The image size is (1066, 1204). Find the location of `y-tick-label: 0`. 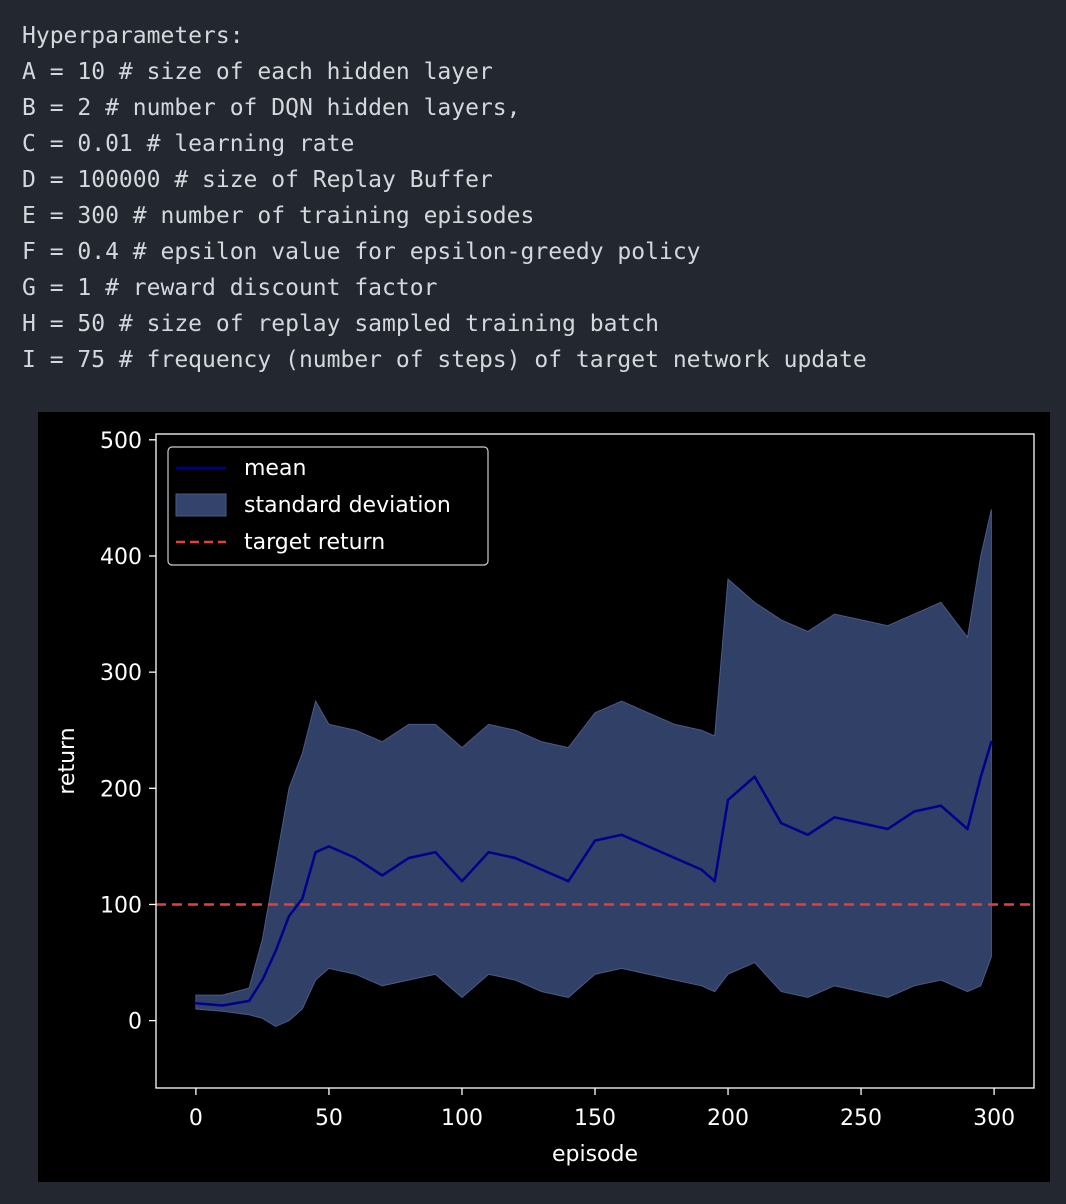

y-tick-label: 0 is located at coordinates (135, 1022).